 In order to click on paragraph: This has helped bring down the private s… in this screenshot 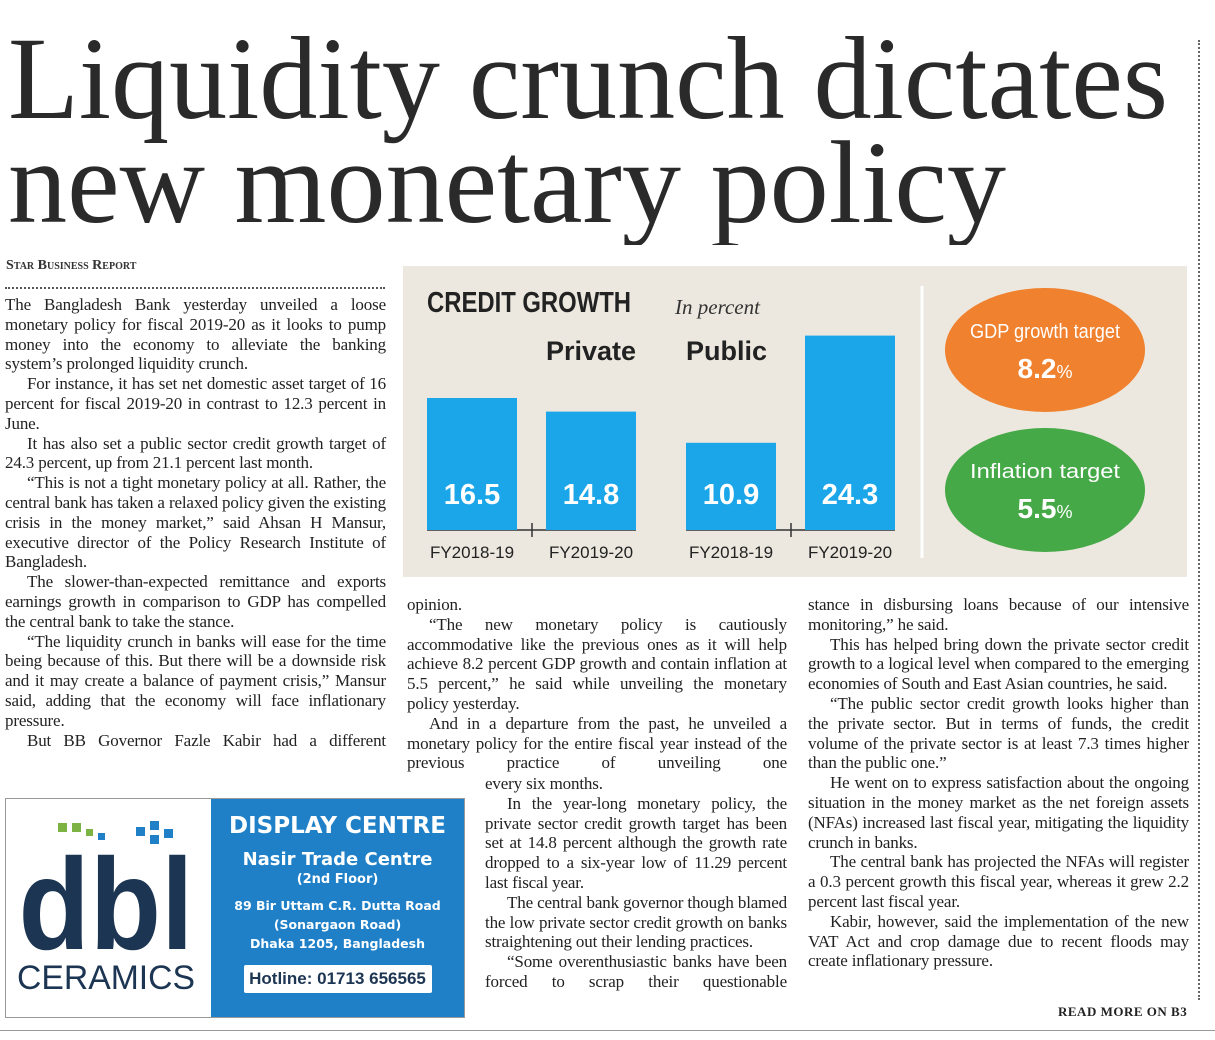, I will do `click(998, 664)`.